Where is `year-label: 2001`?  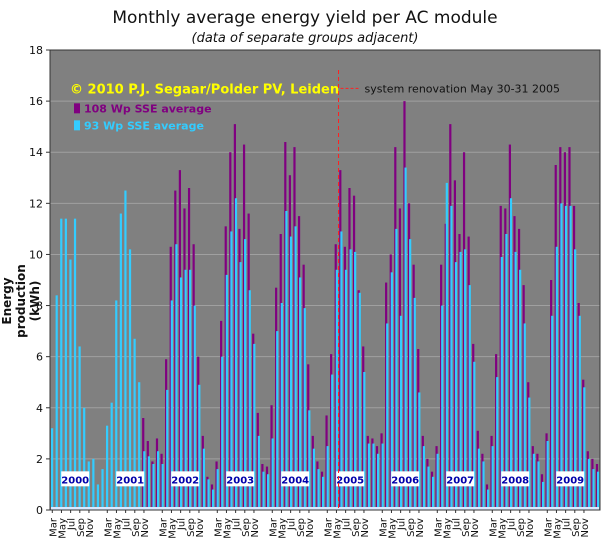
year-label: 2001 is located at coordinates (130, 480).